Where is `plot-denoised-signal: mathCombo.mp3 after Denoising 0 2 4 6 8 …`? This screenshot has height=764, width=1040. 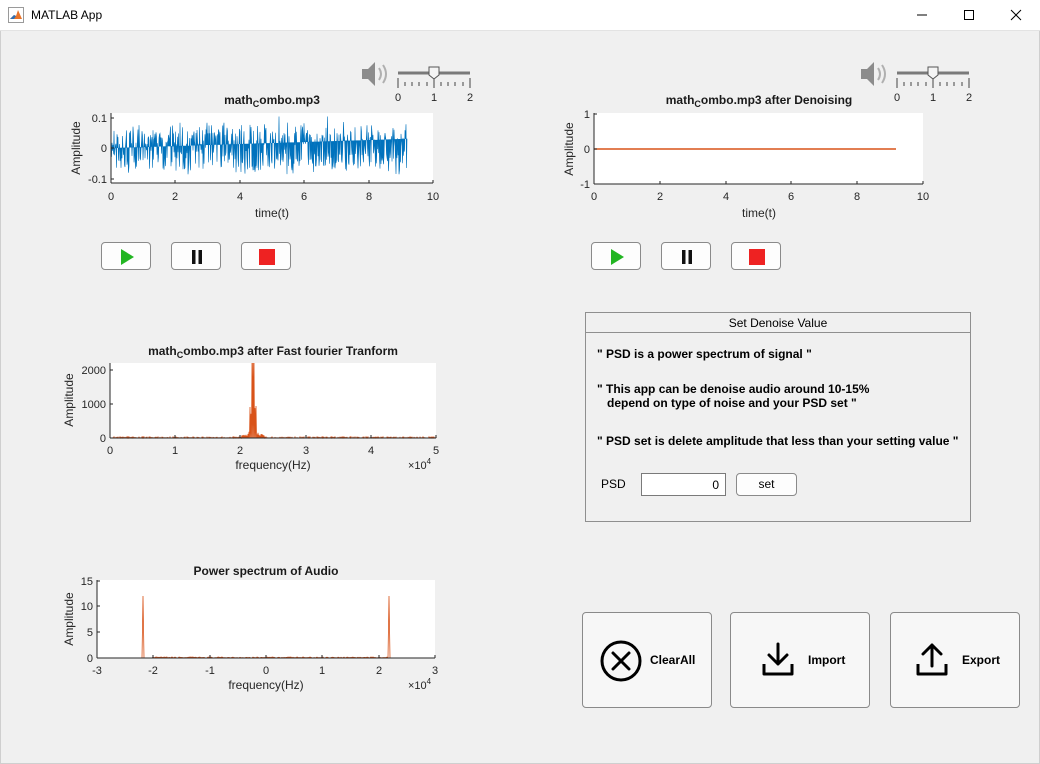 plot-denoised-signal: mathCombo.mp3 after Denoising 0 2 4 6 8 … is located at coordinates (738, 158).